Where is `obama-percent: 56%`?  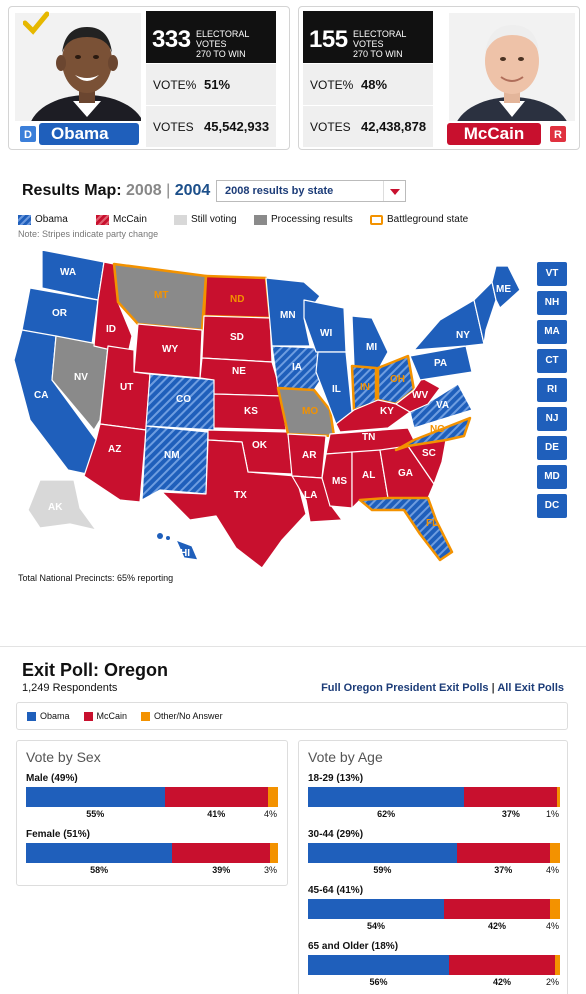 obama-percent: 56% is located at coordinates (378, 982).